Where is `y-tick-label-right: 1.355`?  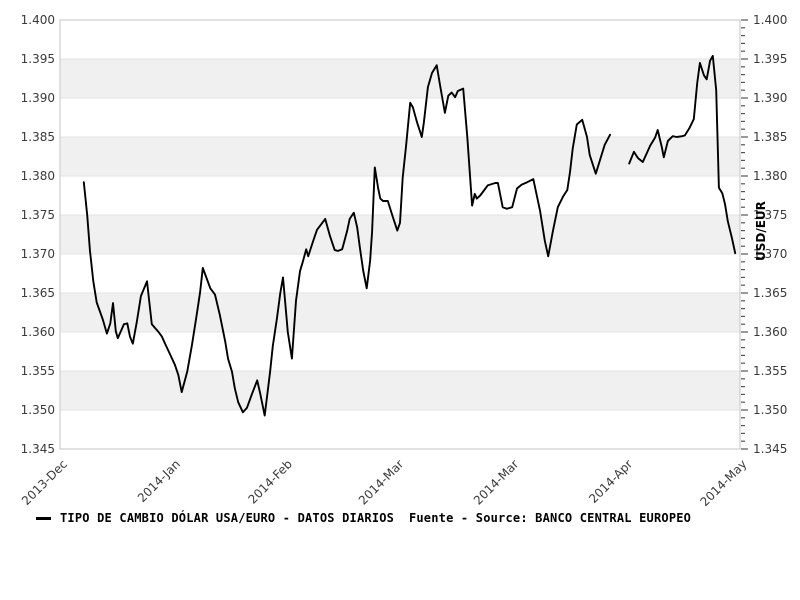 y-tick-label-right: 1.355 is located at coordinates (770, 371).